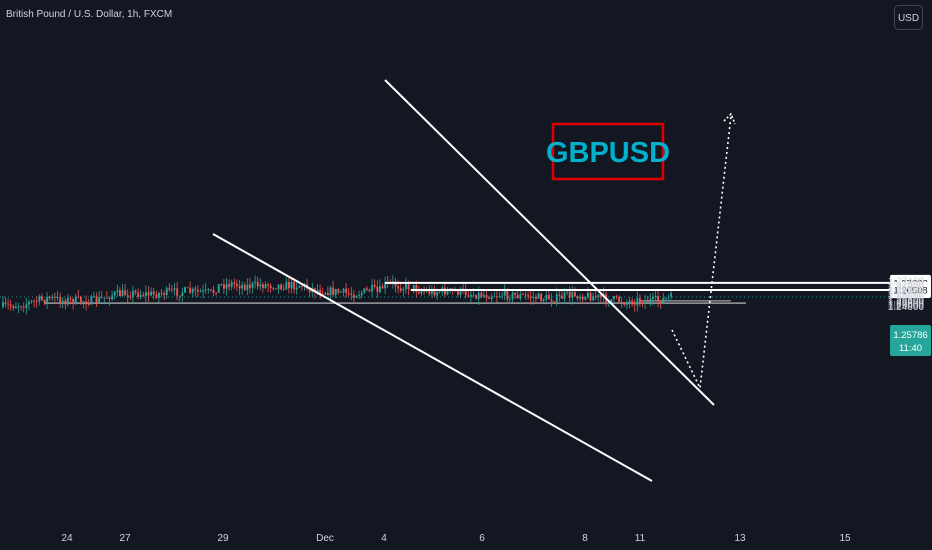 The width and height of the screenshot is (932, 550). What do you see at coordinates (910, 335) in the screenshot?
I see `current-price-value: 1.25786` at bounding box center [910, 335].